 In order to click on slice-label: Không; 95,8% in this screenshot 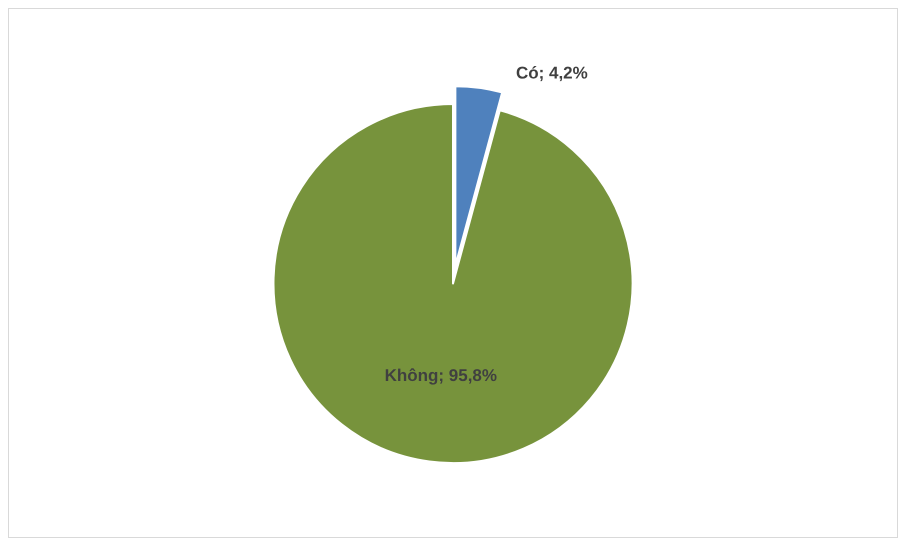, I will do `click(440, 376)`.